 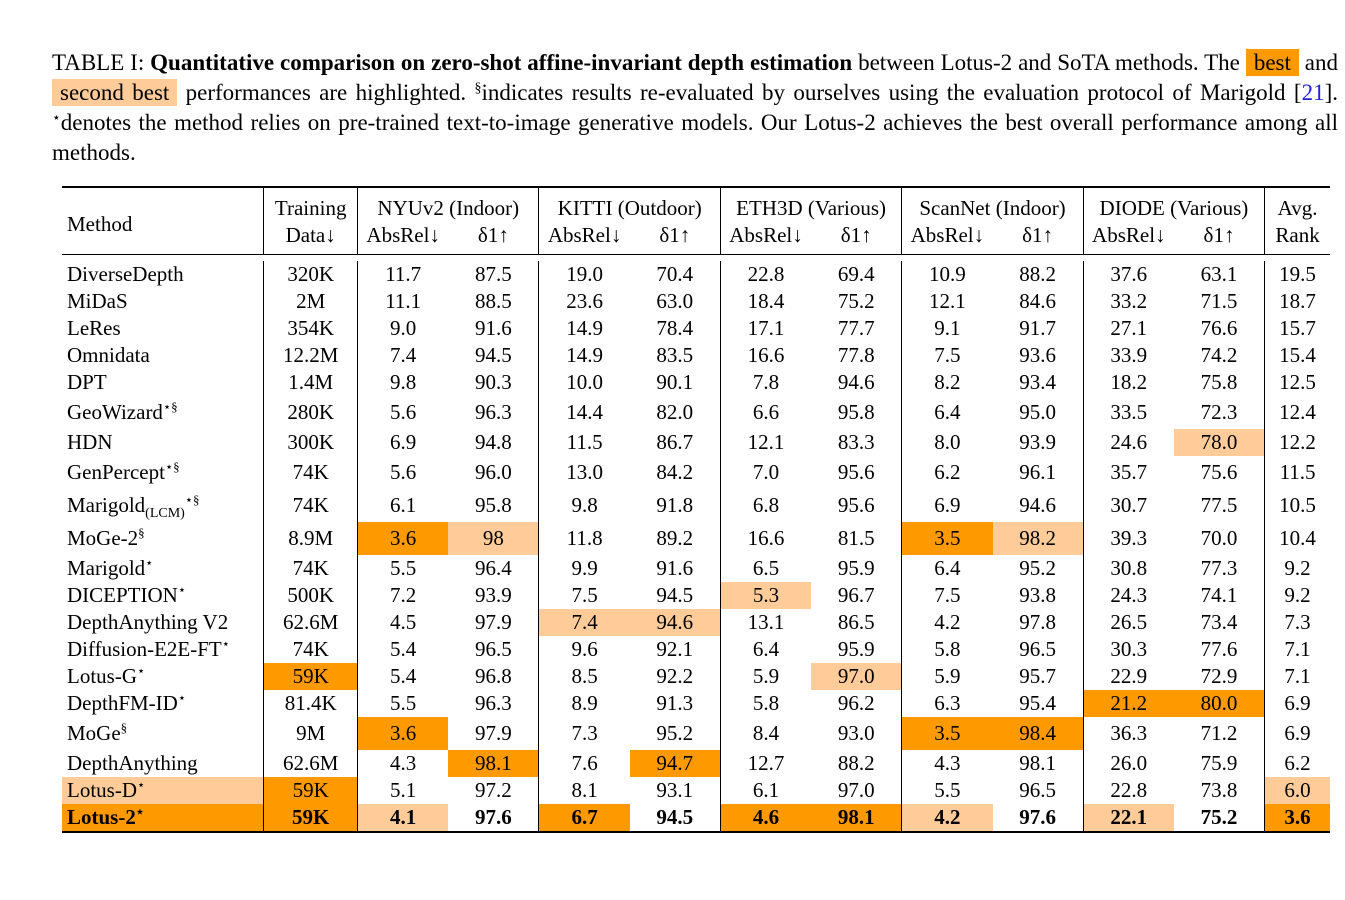 I want to click on avg-rank-cell: 6.9, so click(x=1297, y=703).